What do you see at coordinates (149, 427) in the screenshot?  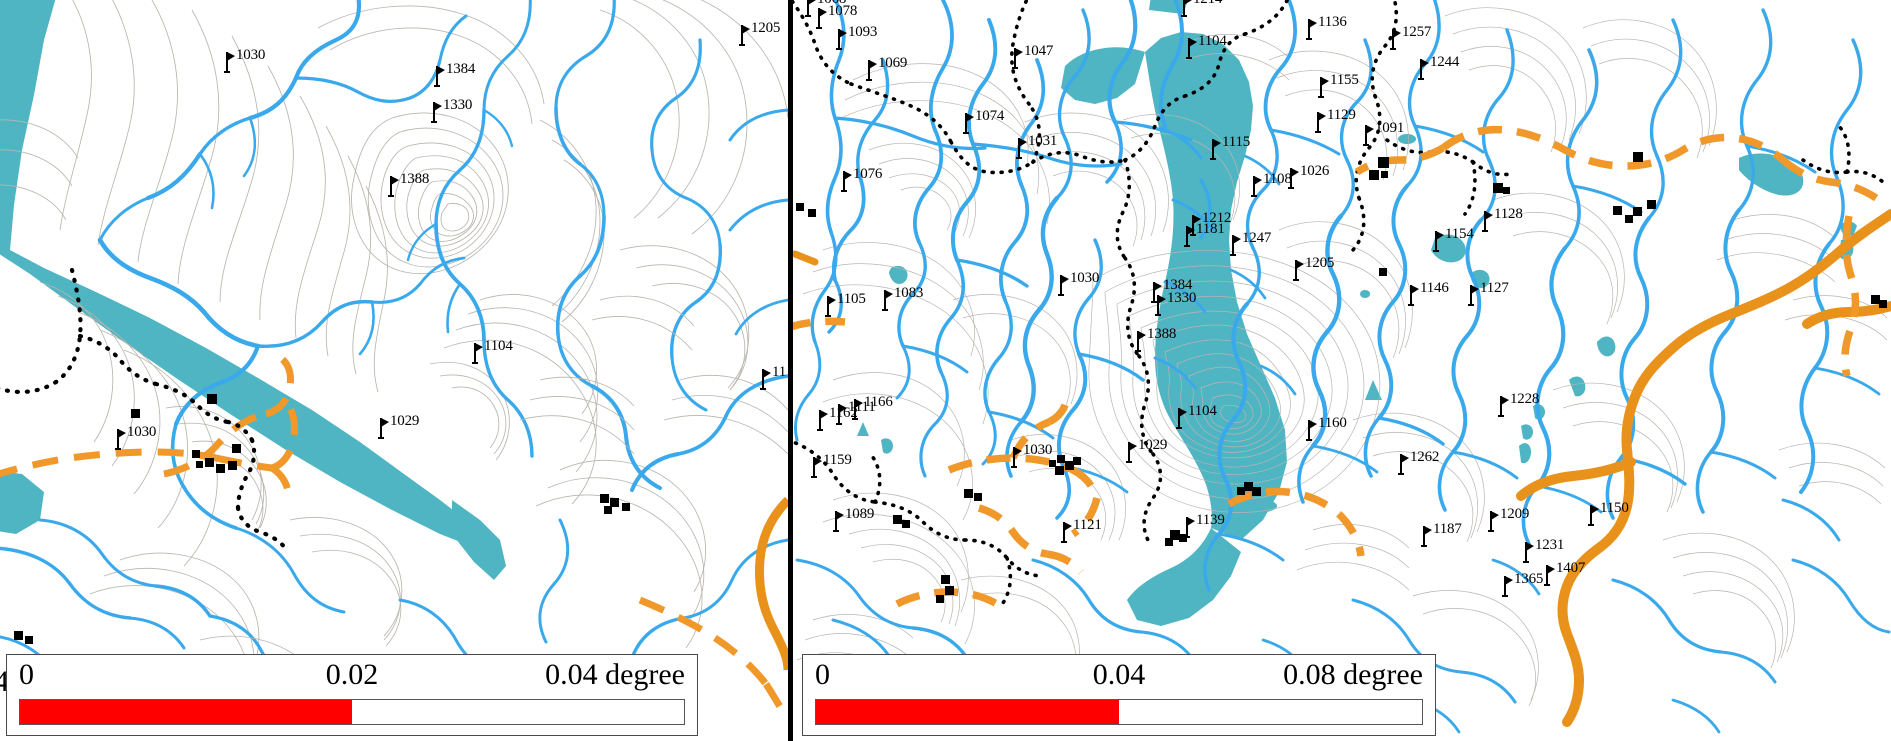 I see `road-dashed-secondary` at bounding box center [149, 427].